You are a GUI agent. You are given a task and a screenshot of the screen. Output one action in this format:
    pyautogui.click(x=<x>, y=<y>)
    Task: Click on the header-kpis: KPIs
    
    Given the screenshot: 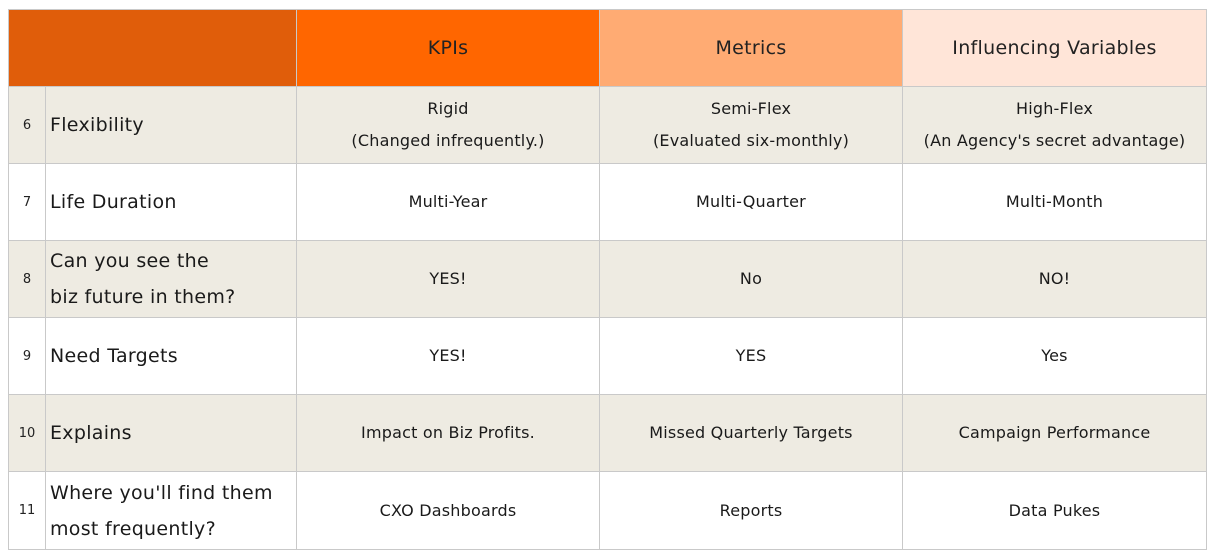 What is the action you would take?
    pyautogui.click(x=448, y=48)
    